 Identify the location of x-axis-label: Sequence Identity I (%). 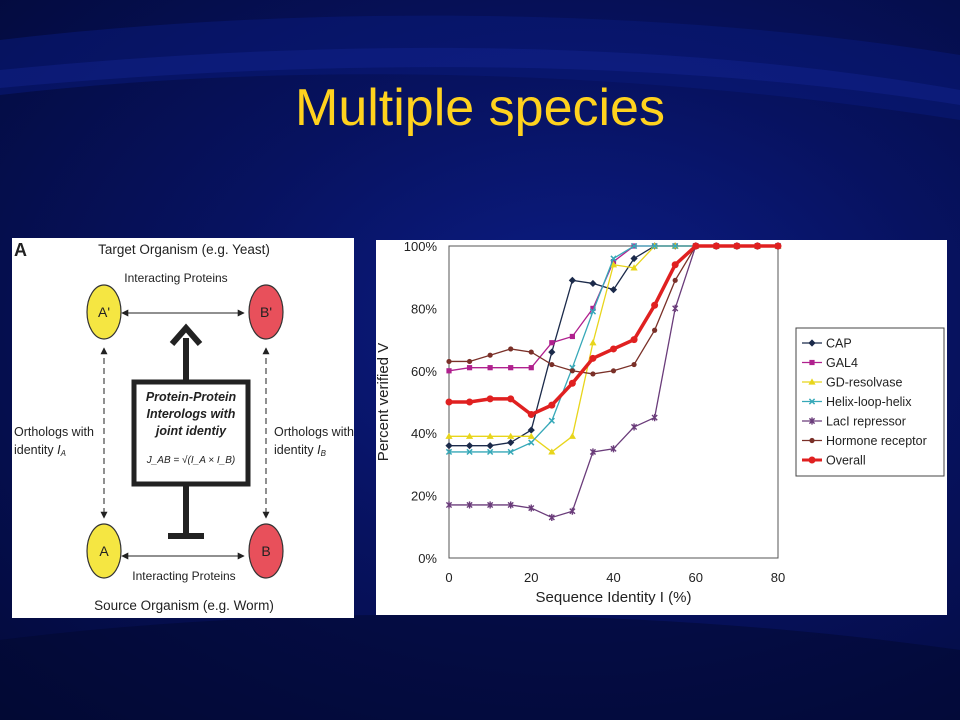
(614, 597).